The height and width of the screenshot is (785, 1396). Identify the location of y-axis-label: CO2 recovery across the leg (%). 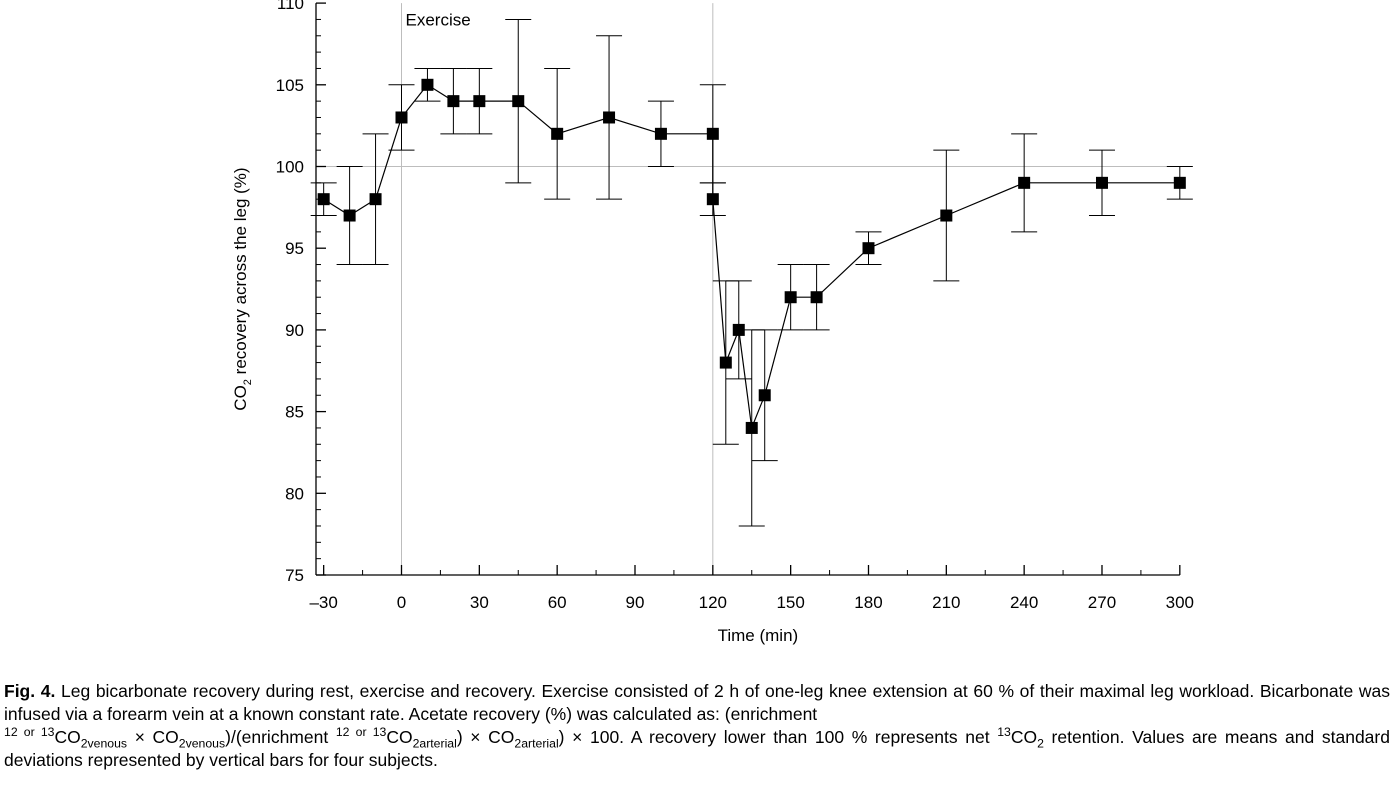
(242, 288).